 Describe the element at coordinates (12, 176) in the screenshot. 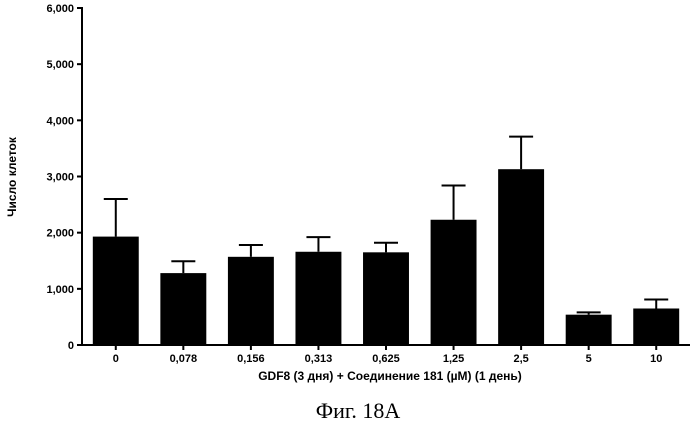

I see `y-axis-label: Число клеток` at that location.